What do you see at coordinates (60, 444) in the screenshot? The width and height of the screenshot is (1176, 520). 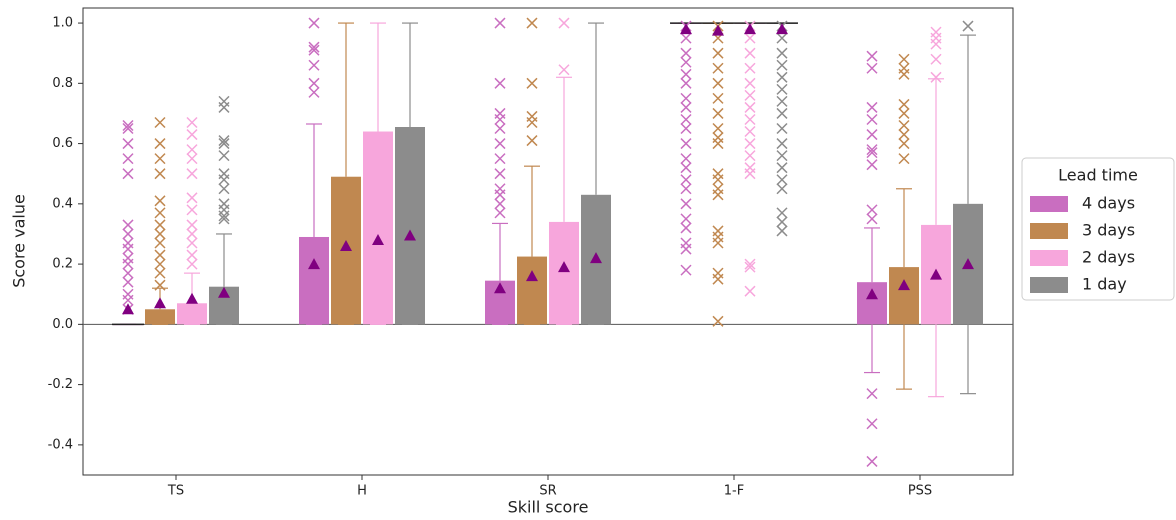 I see `y-tick-label: -0.4` at bounding box center [60, 444].